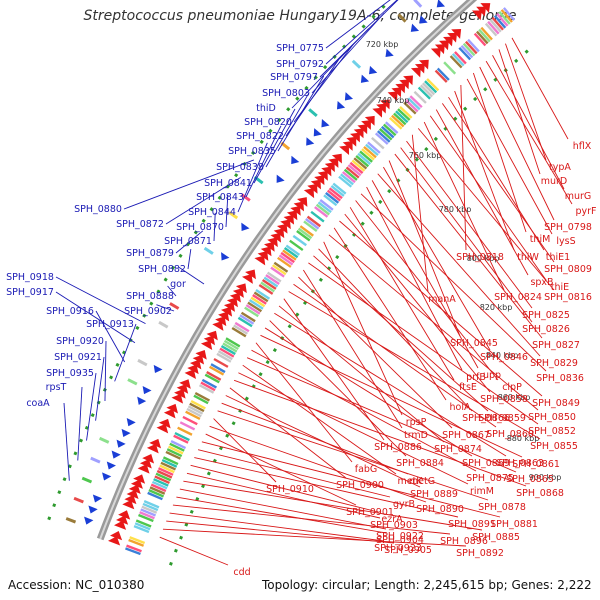 This screenshot has height=600, width=600. Describe the element at coordinates (480, 257) in the screenshot. I see `right-gene-label: SPH_0818` at that location.